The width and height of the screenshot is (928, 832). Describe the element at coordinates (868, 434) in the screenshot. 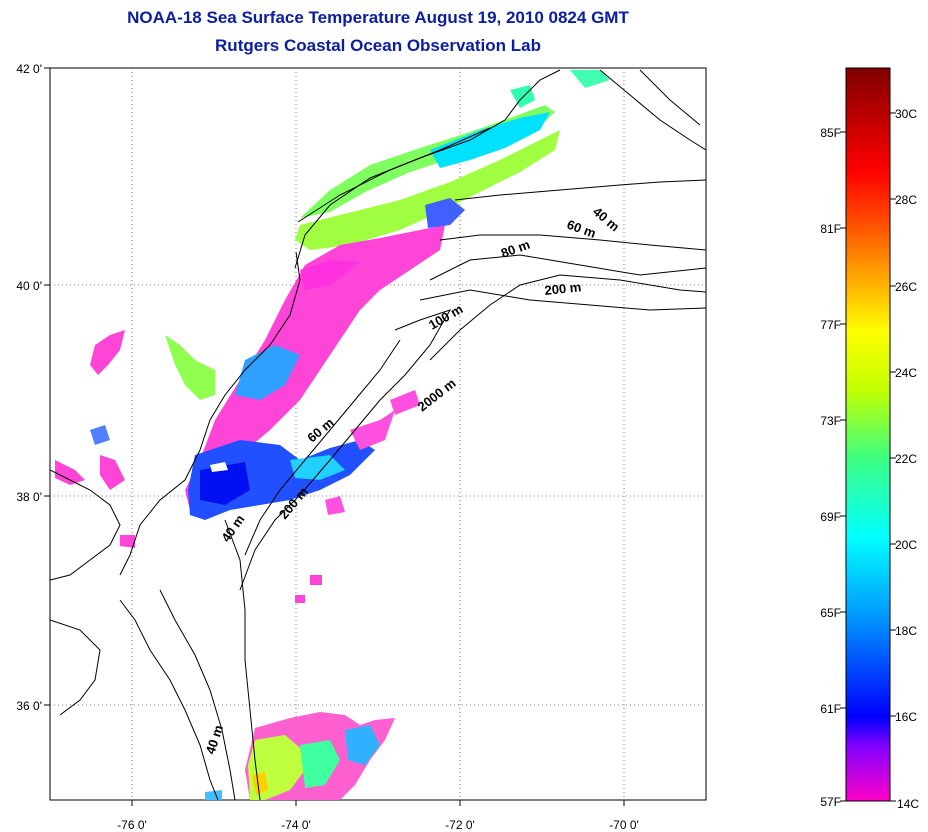

I see `colorbar` at that location.